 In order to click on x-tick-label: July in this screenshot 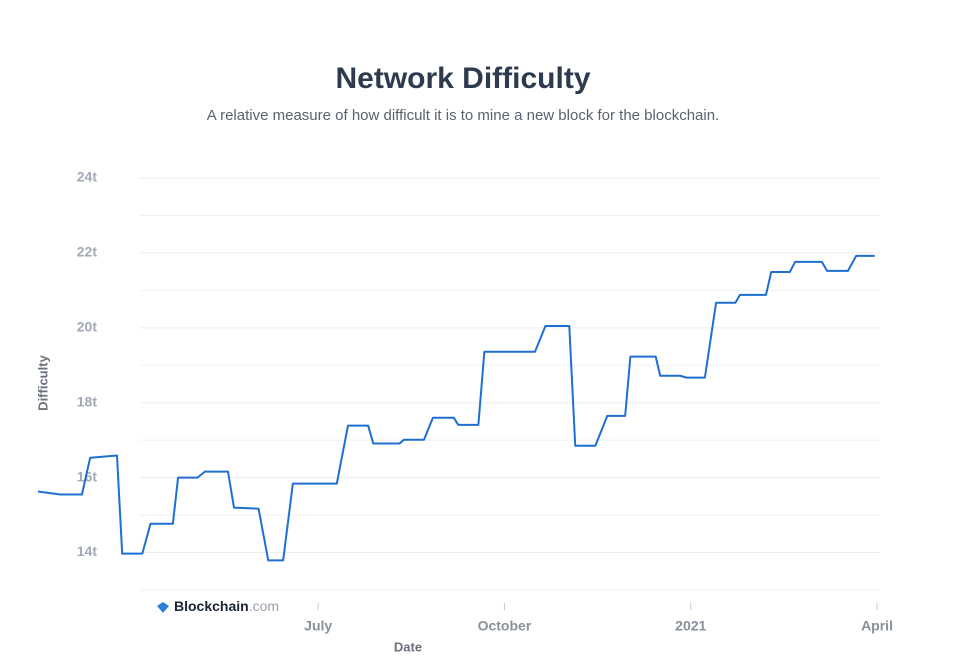, I will do `click(318, 626)`.